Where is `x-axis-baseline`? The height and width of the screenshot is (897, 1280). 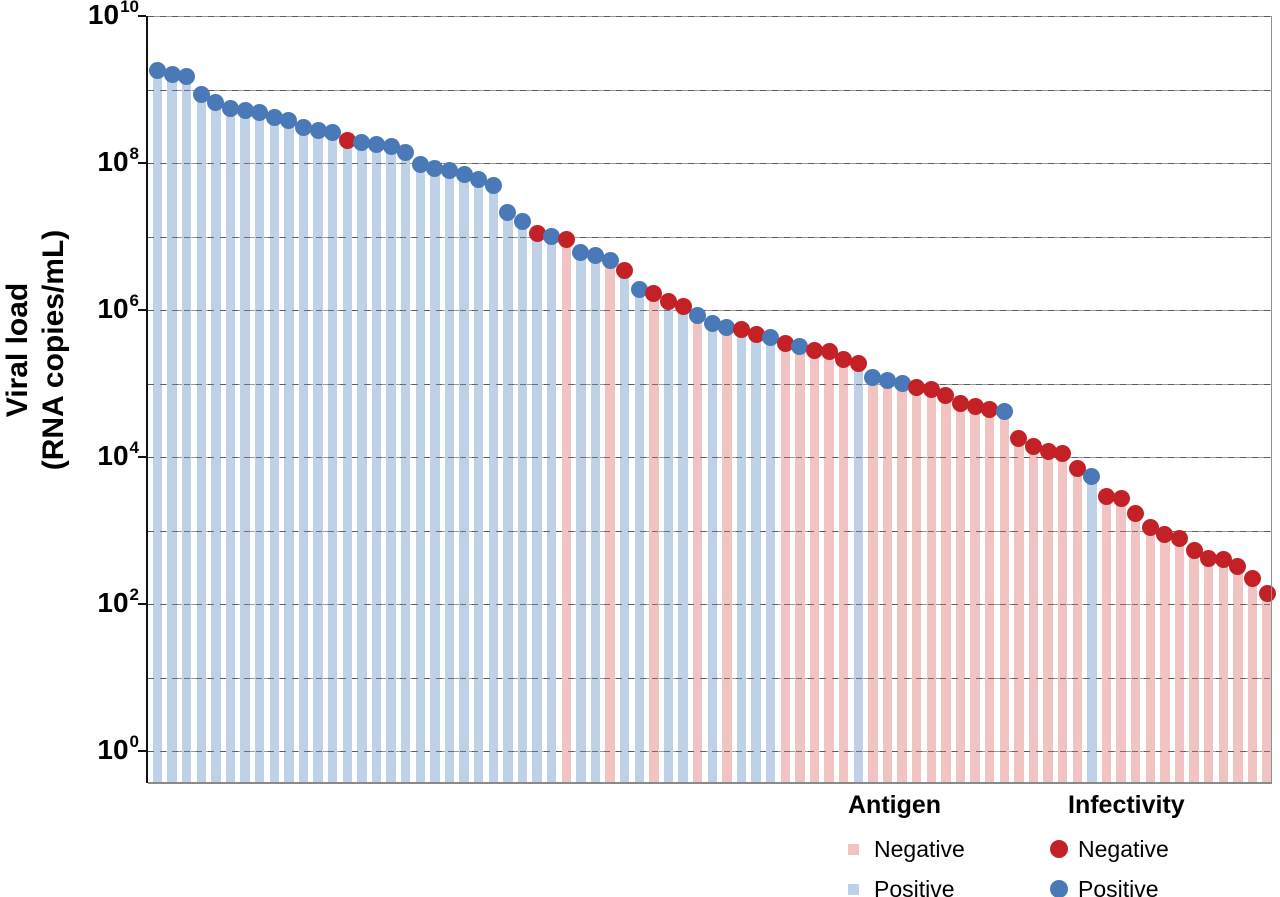
x-axis-baseline is located at coordinates (710, 783).